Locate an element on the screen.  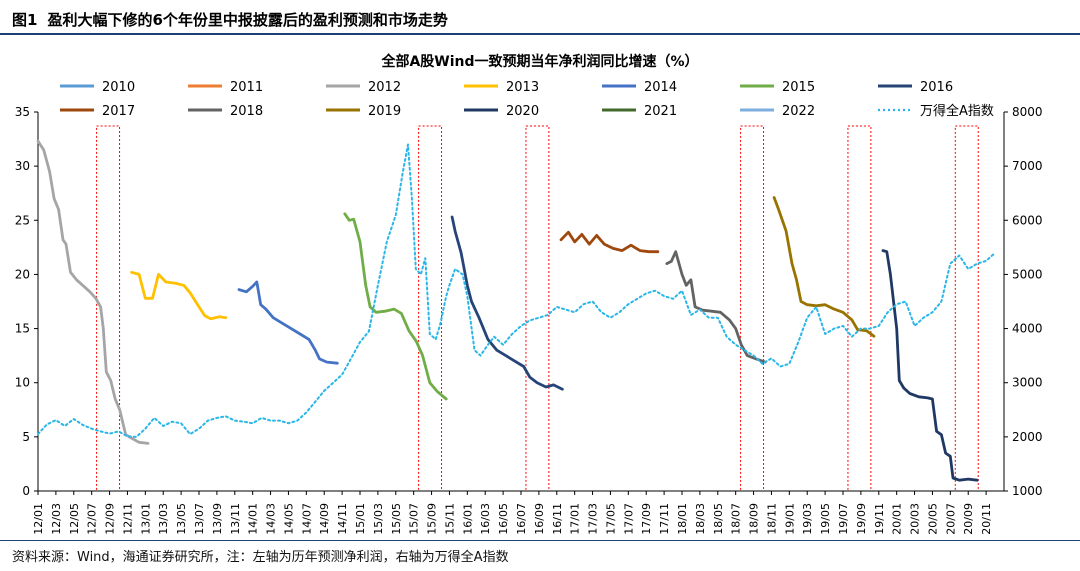
y-right-tick-label: 8000 is located at coordinates (1027, 112).